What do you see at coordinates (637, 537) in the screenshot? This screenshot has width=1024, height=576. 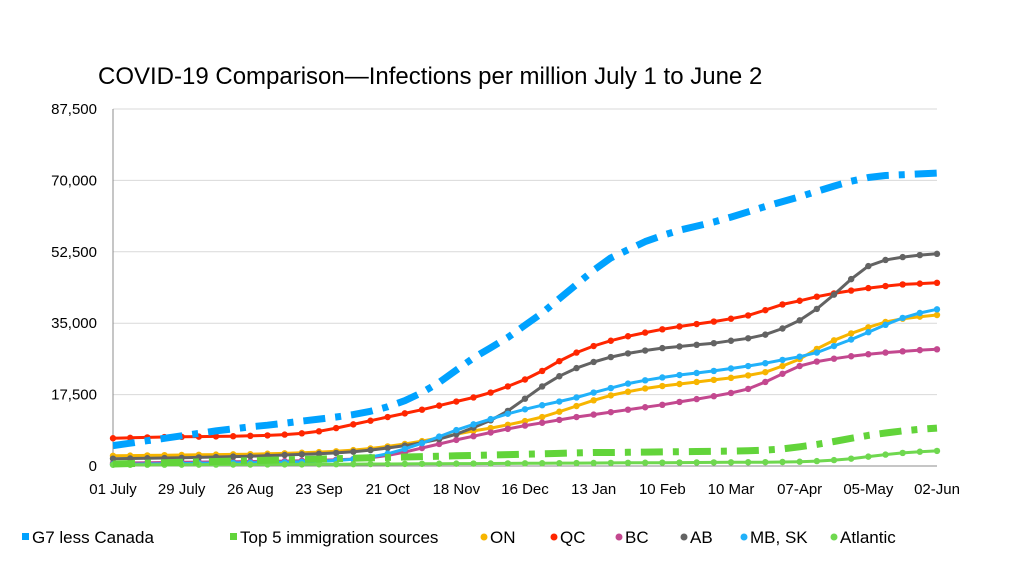 I see `legend-label: BC` at bounding box center [637, 537].